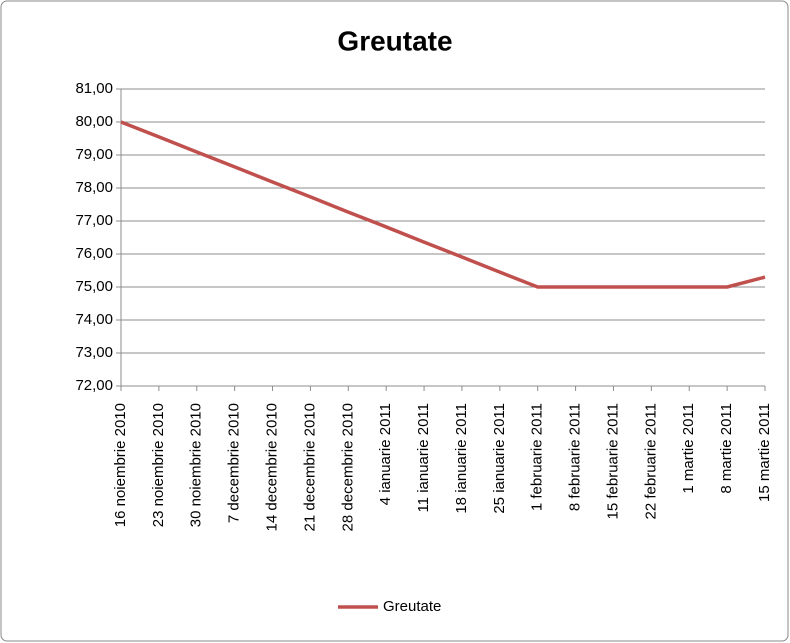 This screenshot has height=643, width=790. Describe the element at coordinates (94, 385) in the screenshot. I see `y-tick-label: 72,00` at that location.